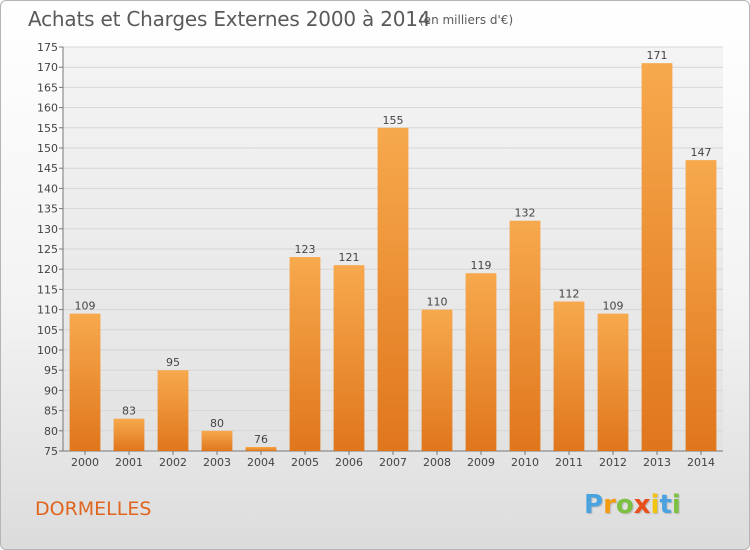 The width and height of the screenshot is (750, 550). I want to click on y-tick-label: 120, so click(47, 269).